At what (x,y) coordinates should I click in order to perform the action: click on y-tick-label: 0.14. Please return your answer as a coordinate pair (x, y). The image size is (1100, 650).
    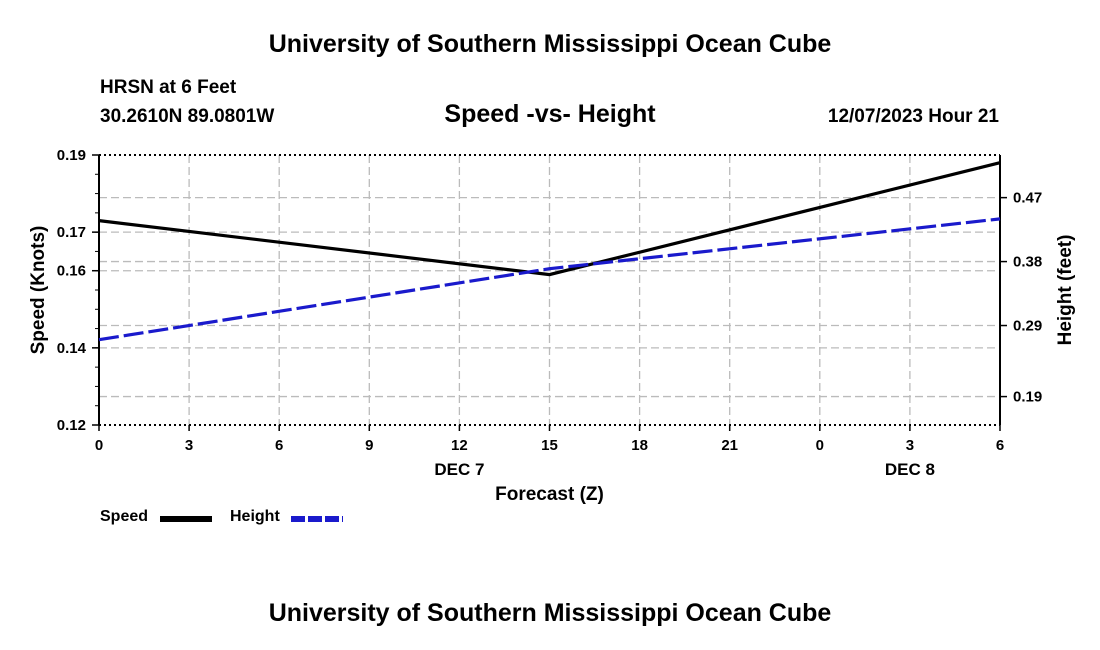
    Looking at the image, I should click on (72, 348).